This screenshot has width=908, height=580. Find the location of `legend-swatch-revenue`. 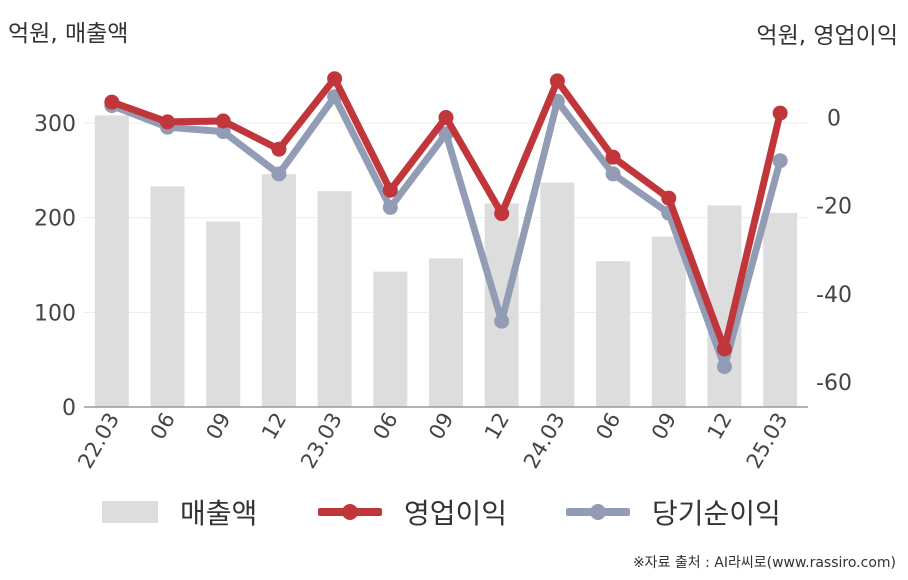

legend-swatch-revenue is located at coordinates (130, 512).